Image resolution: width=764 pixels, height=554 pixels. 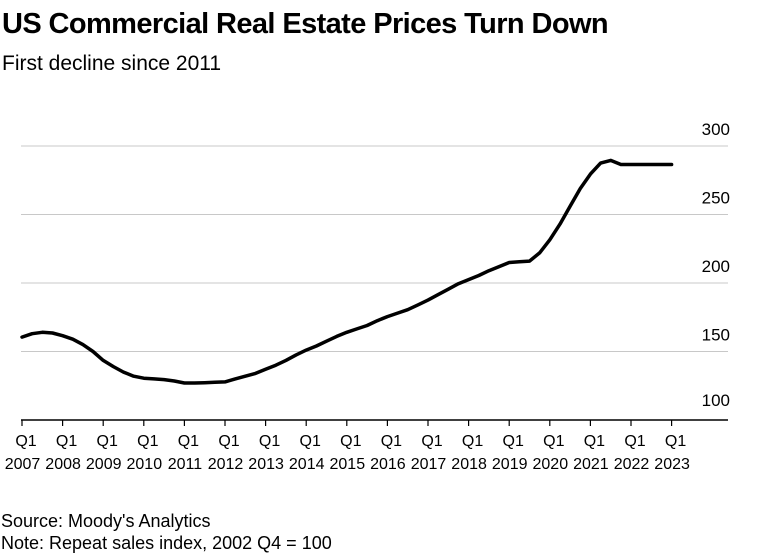 I want to click on x-tick-year: 2019, so click(x=510, y=464).